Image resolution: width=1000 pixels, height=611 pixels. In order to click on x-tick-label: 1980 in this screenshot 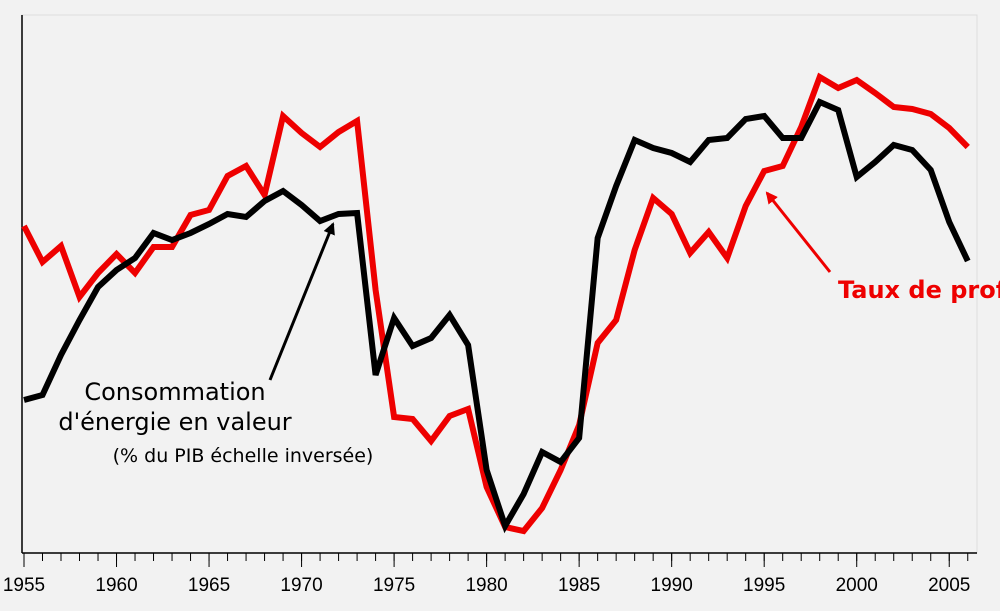, I will do `click(486, 585)`.